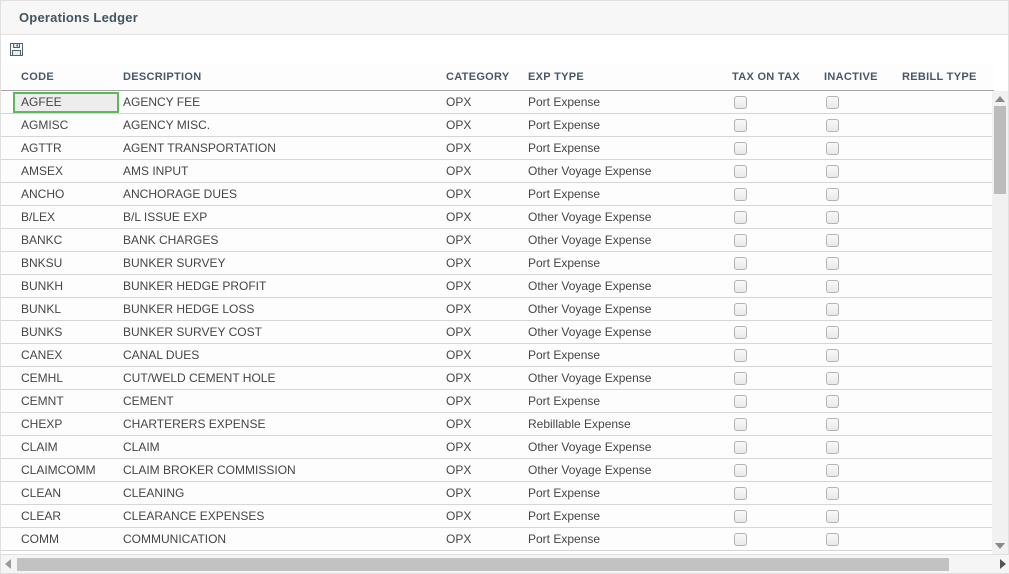 The image size is (1009, 574). I want to click on vertical-scrollbar, so click(1000, 322).